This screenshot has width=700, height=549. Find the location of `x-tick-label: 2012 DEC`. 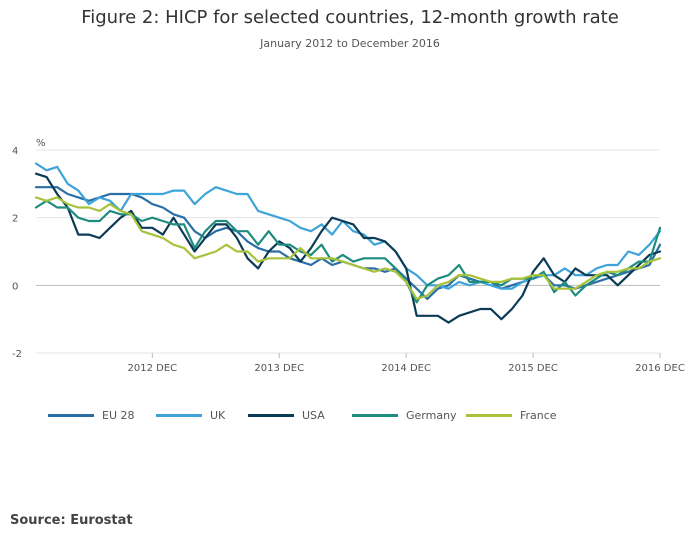

x-tick-label: 2012 DEC is located at coordinates (153, 368).